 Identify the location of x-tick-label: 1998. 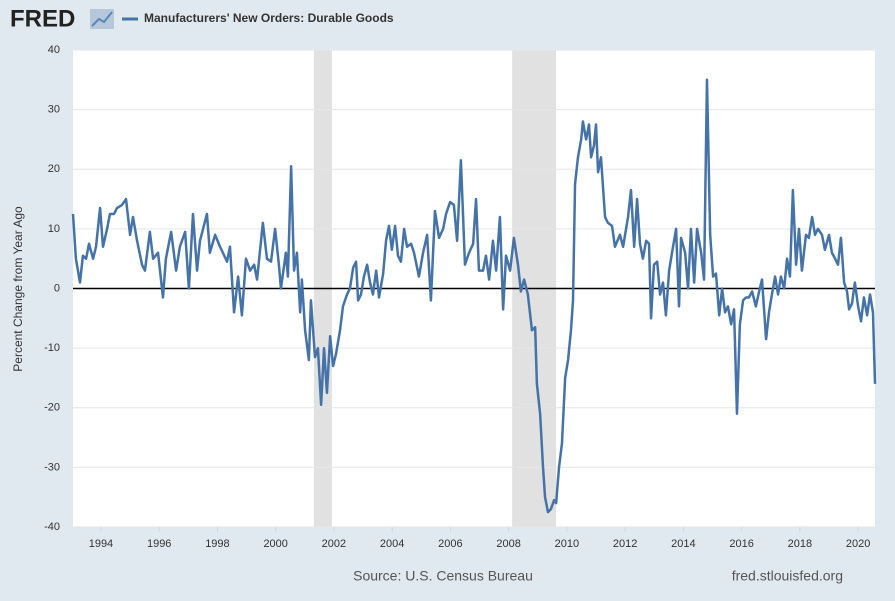
(217, 544).